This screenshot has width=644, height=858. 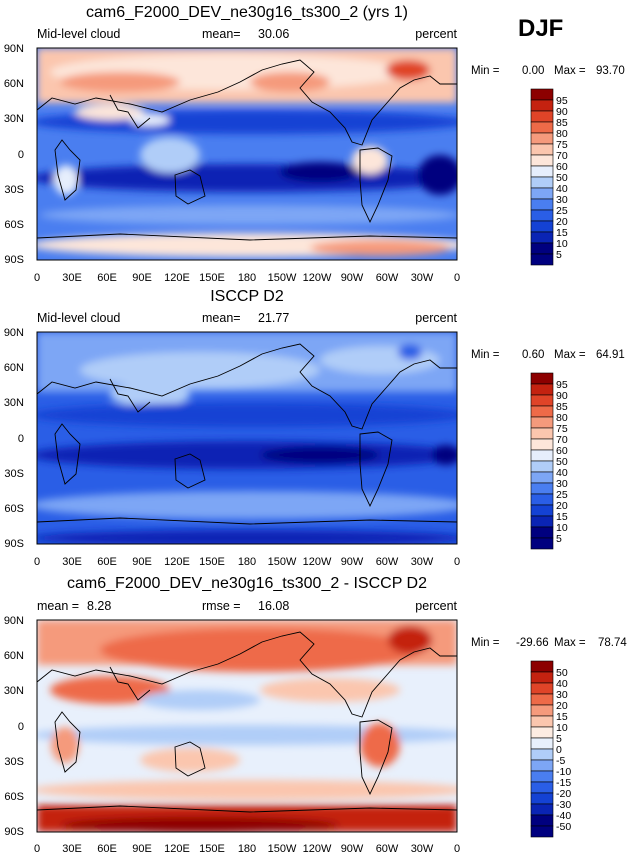 What do you see at coordinates (562, 189) in the screenshot?
I see `colorbar-label: 40` at bounding box center [562, 189].